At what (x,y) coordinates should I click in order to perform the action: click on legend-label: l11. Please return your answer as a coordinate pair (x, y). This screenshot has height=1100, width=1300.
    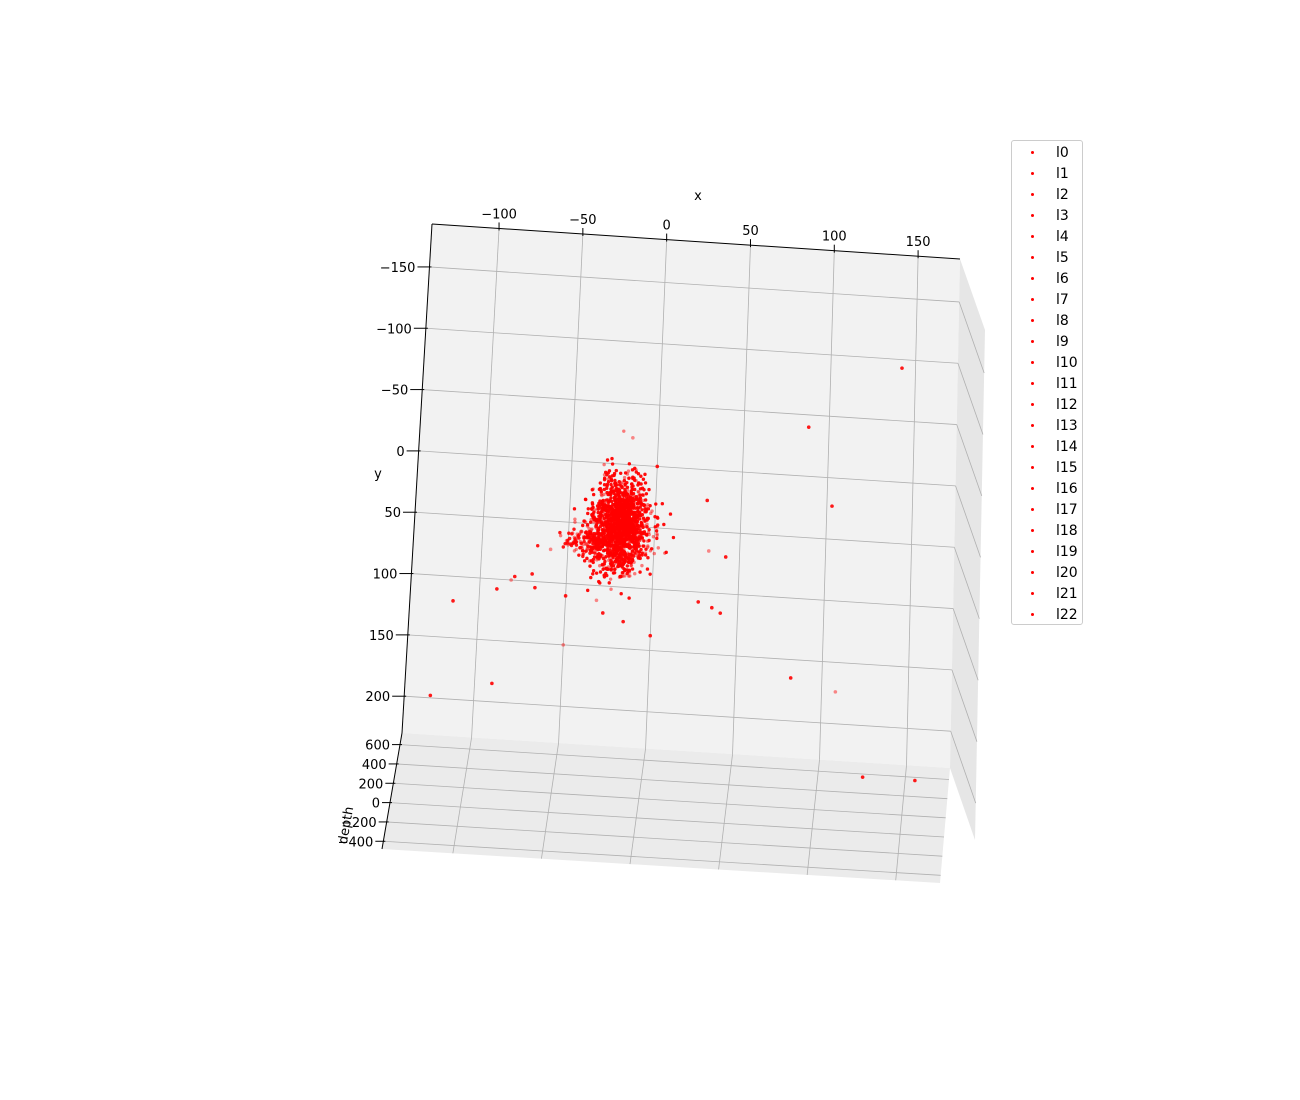
    Looking at the image, I should click on (1067, 384).